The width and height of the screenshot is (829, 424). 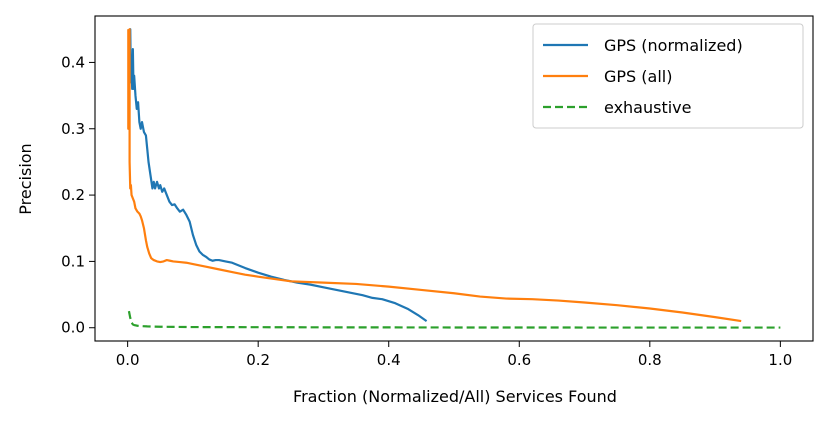 I want to click on legend-box, so click(x=668, y=76).